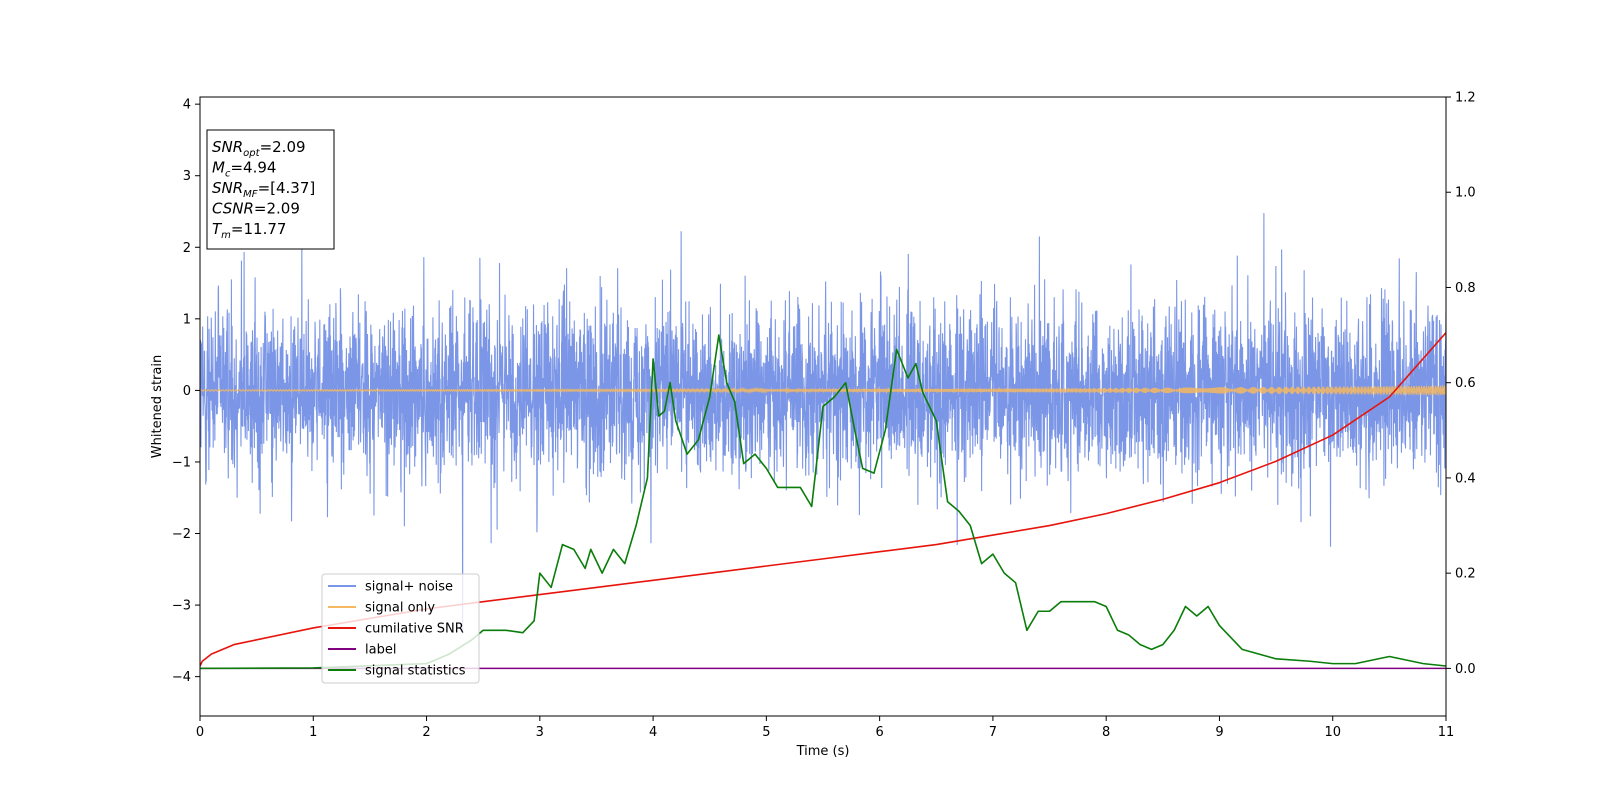 This screenshot has width=1600, height=800. I want to click on right-y-tick-label: 1.0, so click(1465, 193).